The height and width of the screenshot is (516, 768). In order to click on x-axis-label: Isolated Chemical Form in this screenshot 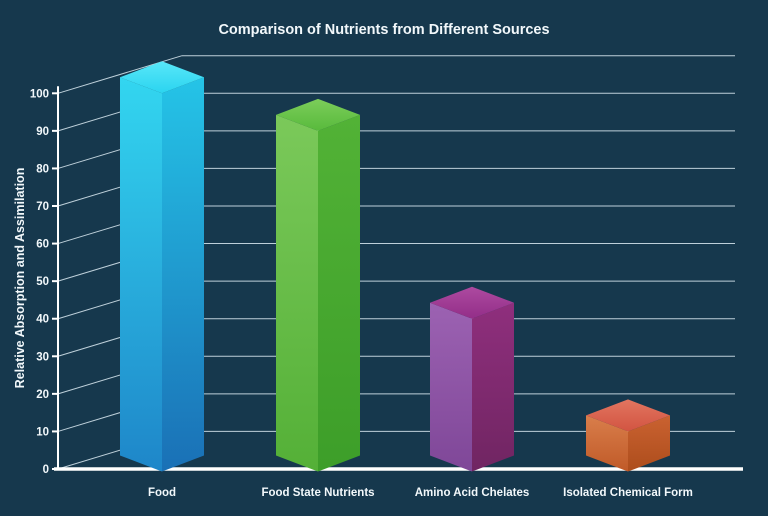, I will do `click(628, 493)`.